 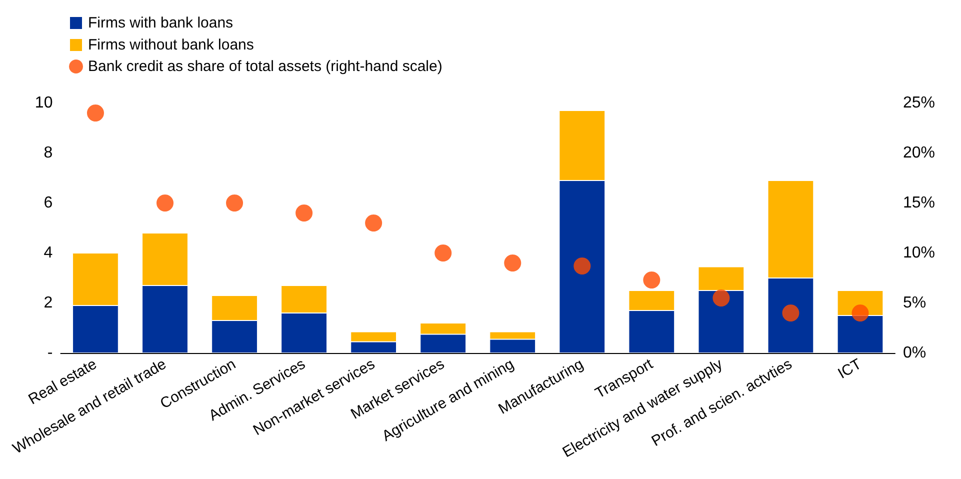 What do you see at coordinates (48, 303) in the screenshot?
I see `y-tick-label: 2` at bounding box center [48, 303].